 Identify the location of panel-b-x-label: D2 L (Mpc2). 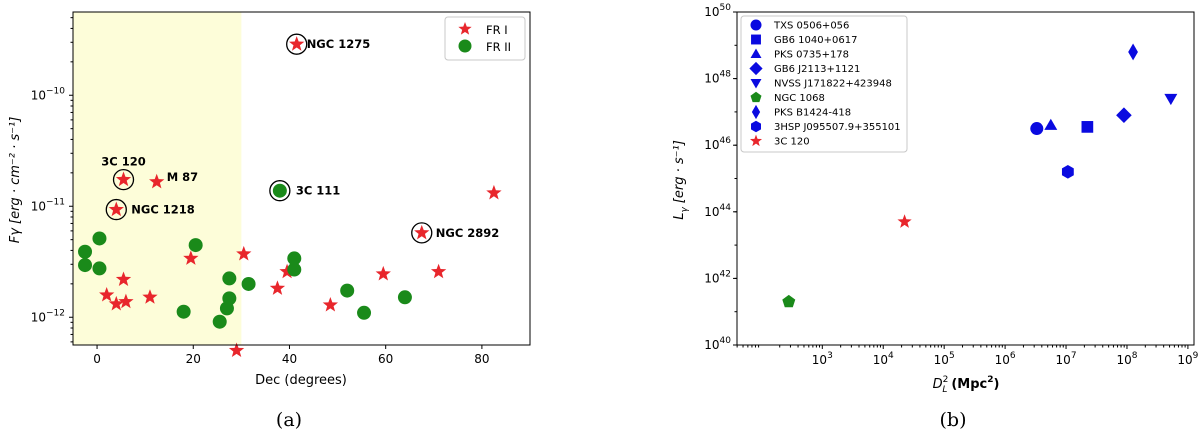
(966, 385).